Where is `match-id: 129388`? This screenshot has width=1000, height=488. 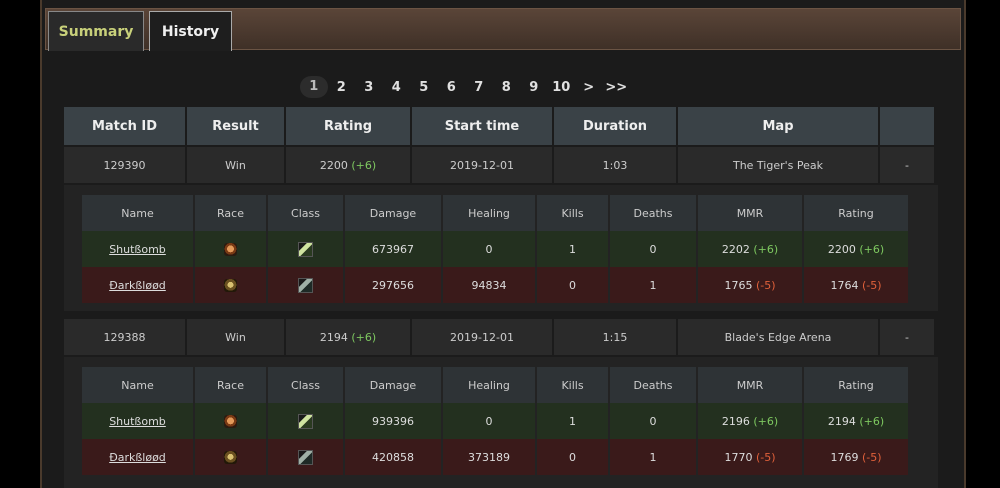
match-id: 129388 is located at coordinates (124, 337).